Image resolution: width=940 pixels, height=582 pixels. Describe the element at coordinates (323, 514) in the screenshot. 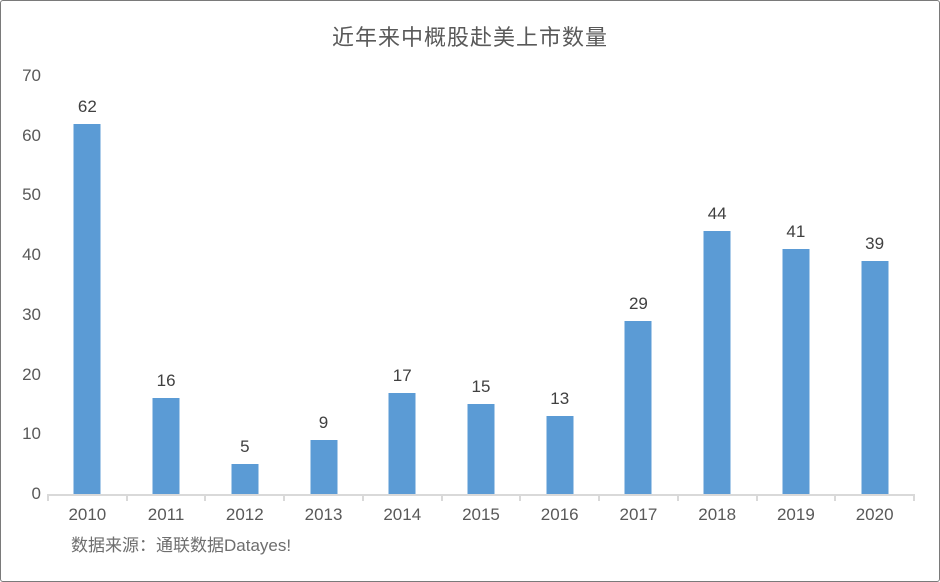

I see `x-tick-label: 2013` at that location.